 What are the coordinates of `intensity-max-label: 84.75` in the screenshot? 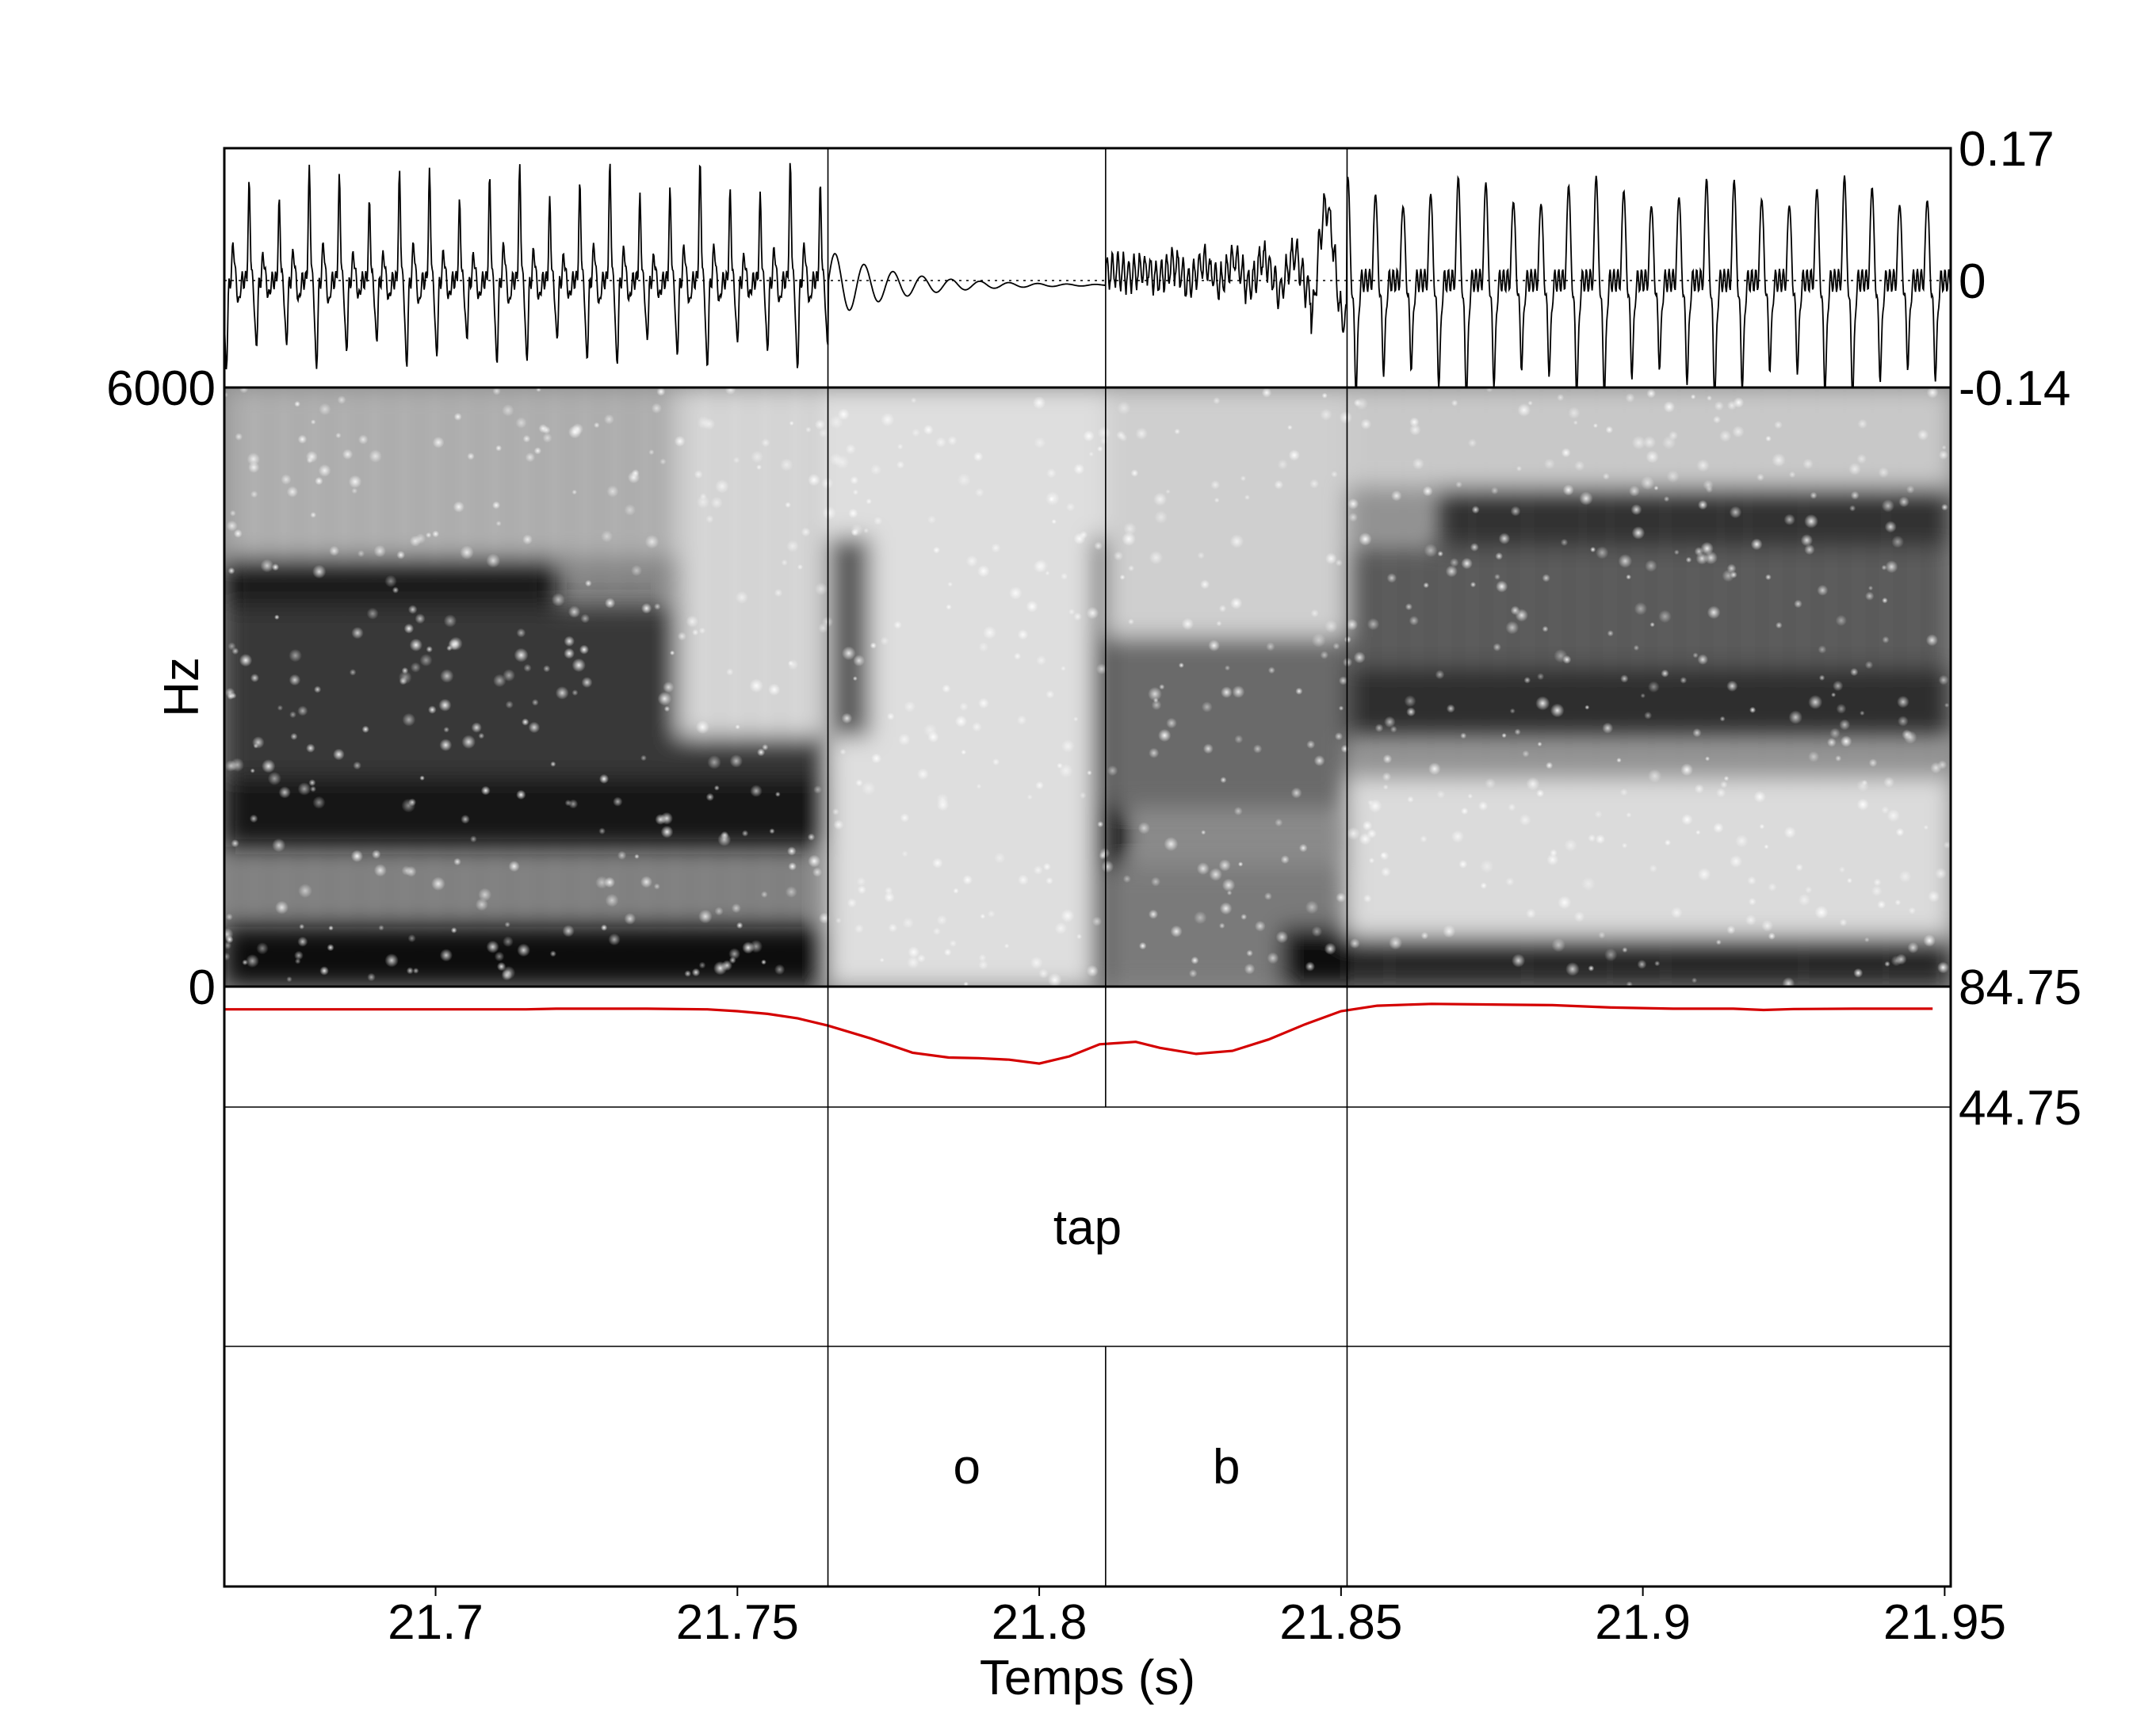 It's located at (2020, 987).